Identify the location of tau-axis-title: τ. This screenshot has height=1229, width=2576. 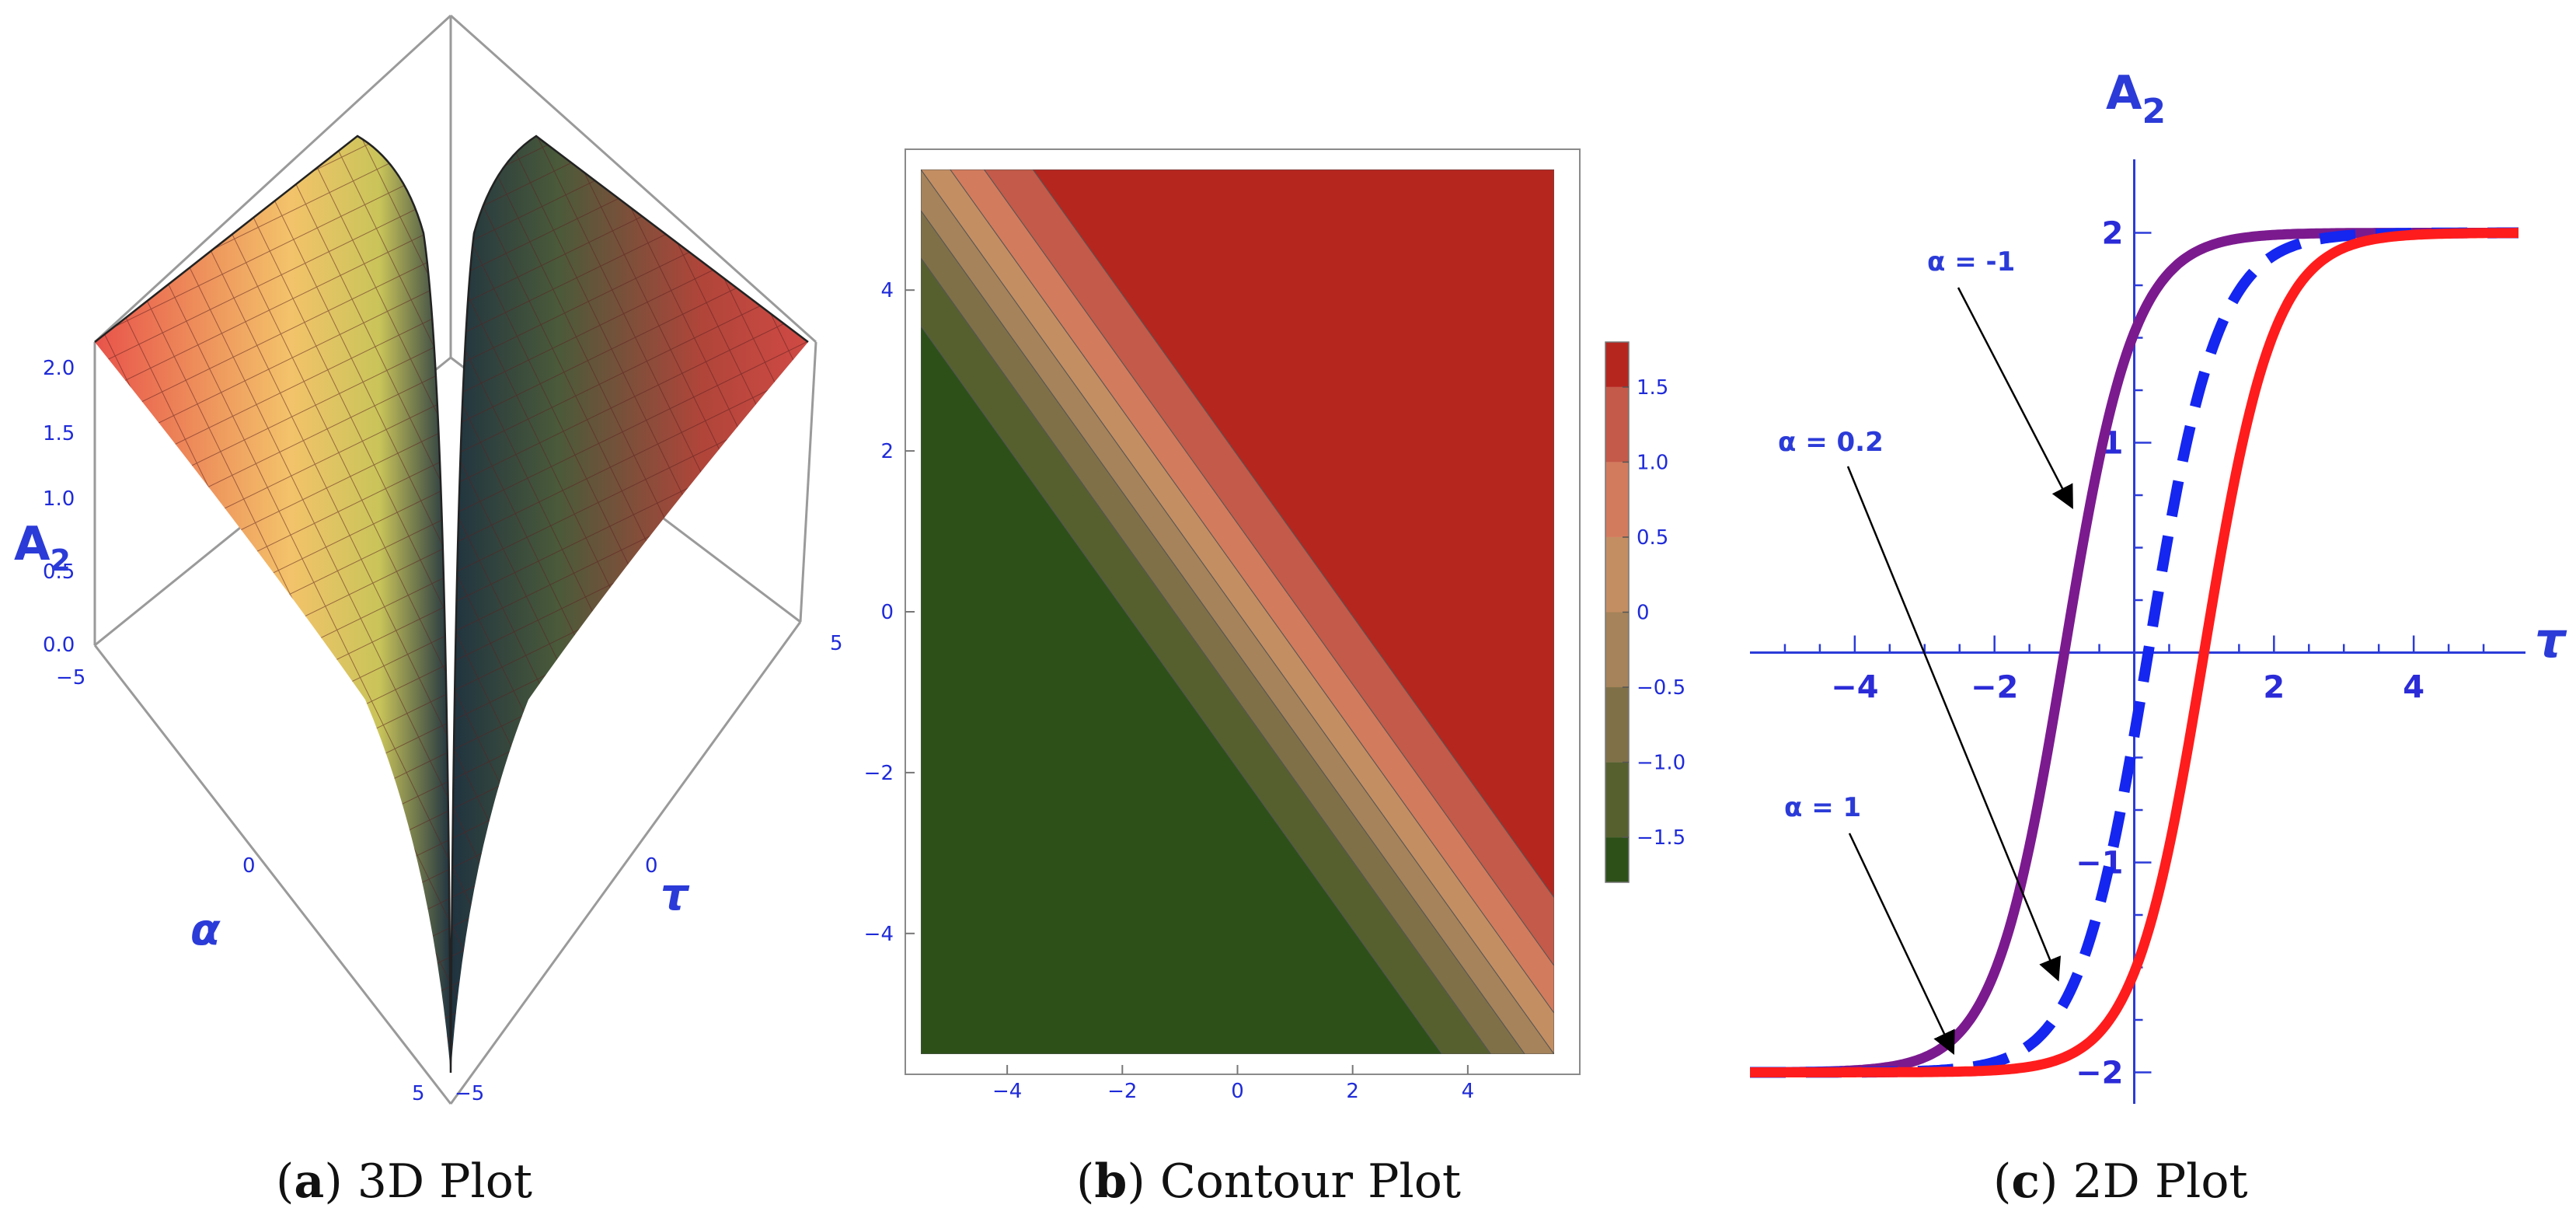
(675, 895).